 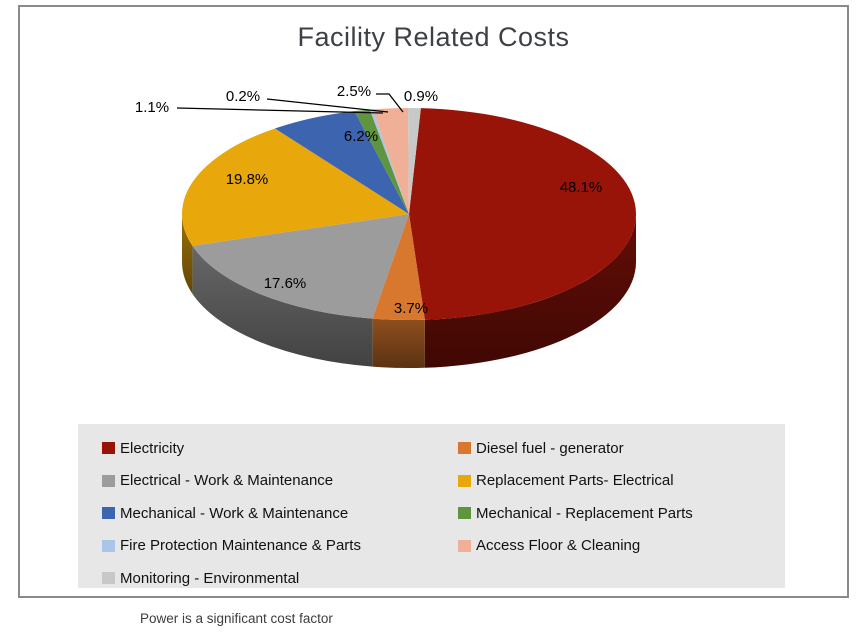 I want to click on legend-item: Electrical - Work & Maintenance, so click(x=280, y=481).